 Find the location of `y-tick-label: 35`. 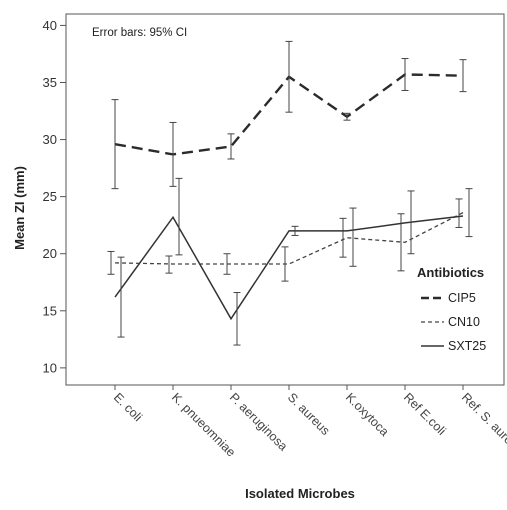

y-tick-label: 35 is located at coordinates (50, 82).